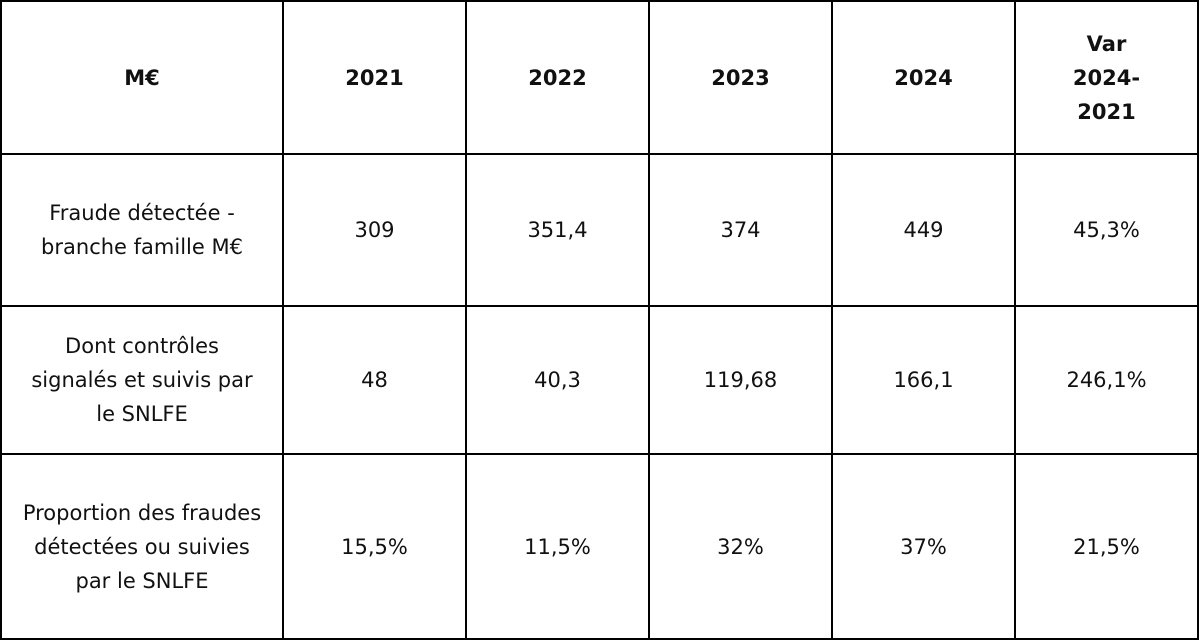 The width and height of the screenshot is (1200, 640). Describe the element at coordinates (740, 546) in the screenshot. I see `value-cell: 32%` at that location.